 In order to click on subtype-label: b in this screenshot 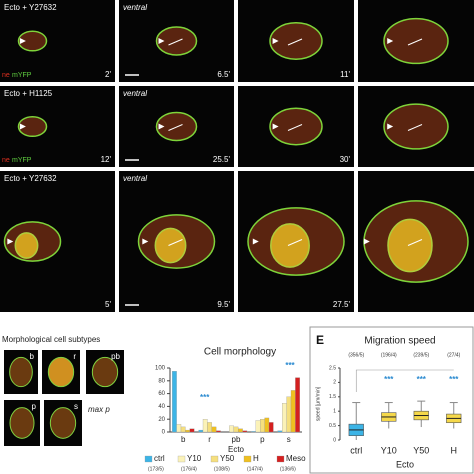, I will do `click(32, 356)`.